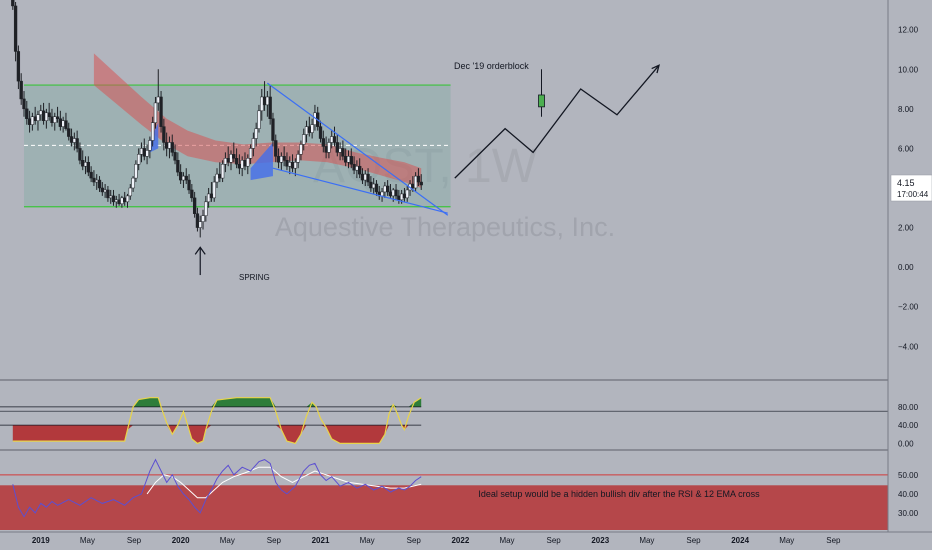  What do you see at coordinates (908, 307) in the screenshot?
I see `price-tick-label: −2.00` at bounding box center [908, 307].